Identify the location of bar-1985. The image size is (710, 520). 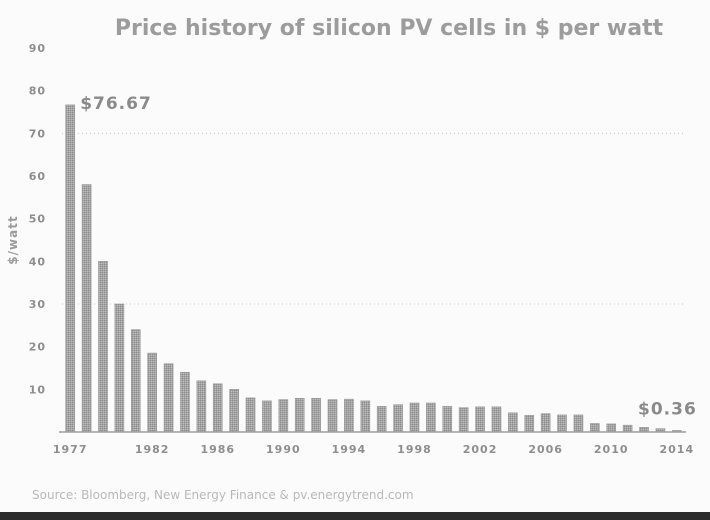
(201, 406).